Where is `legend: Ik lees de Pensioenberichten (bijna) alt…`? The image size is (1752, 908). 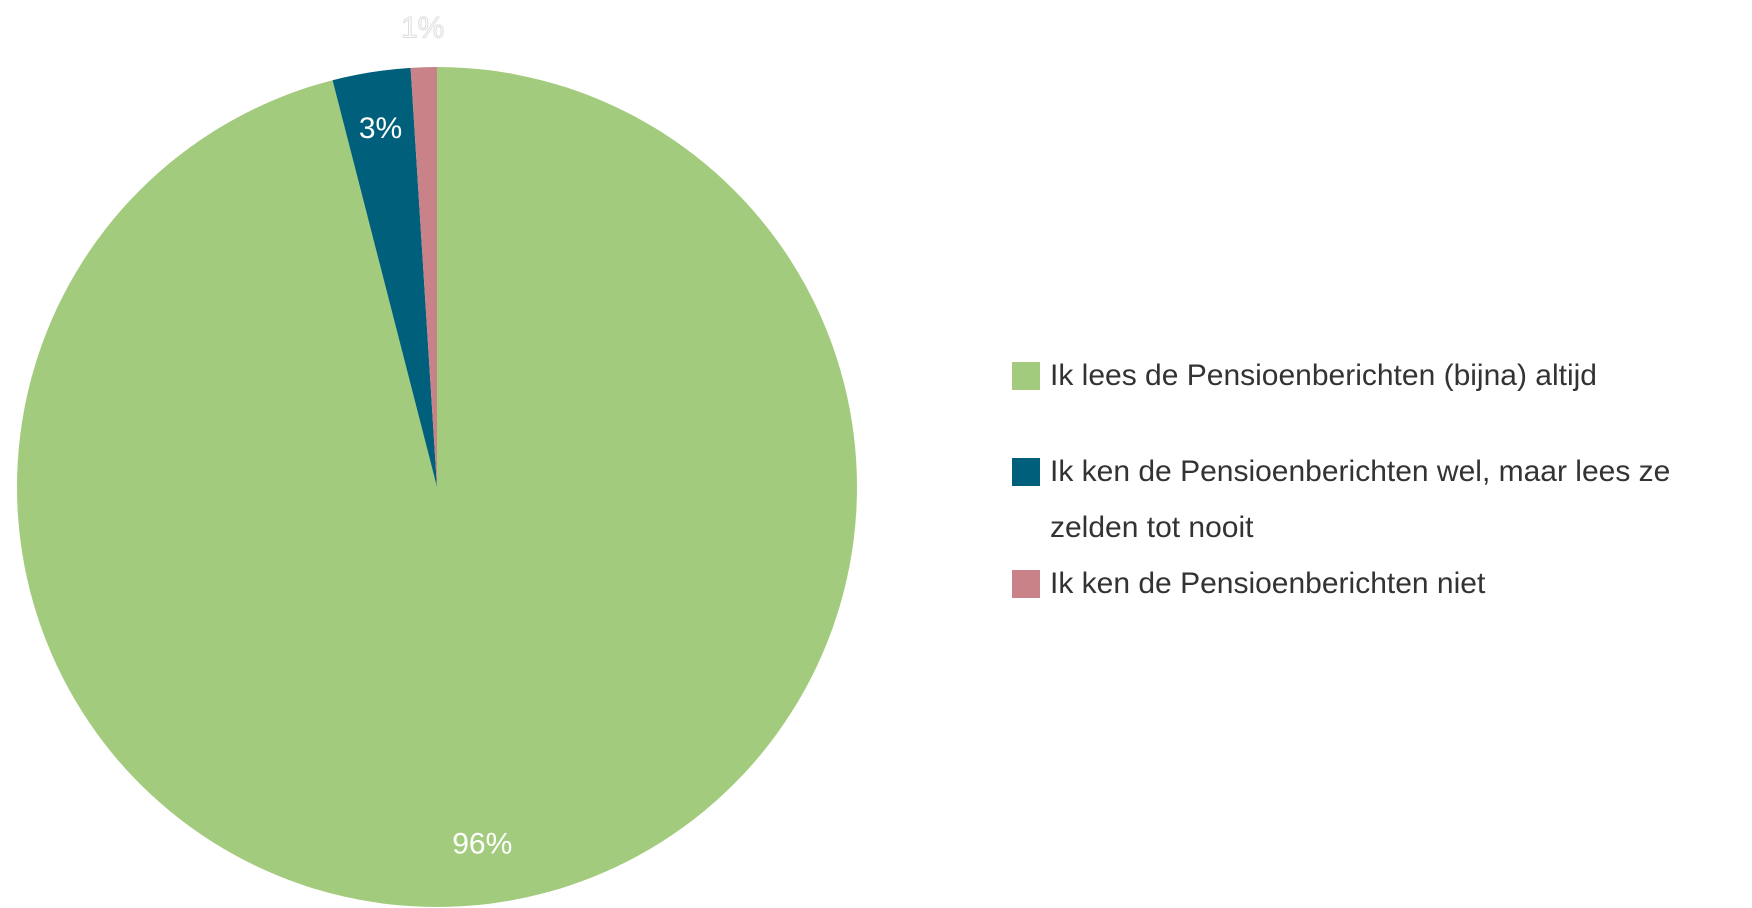
legend: Ik lees de Pensioenberichten (bijna) alt… is located at coordinates (1362, 500).